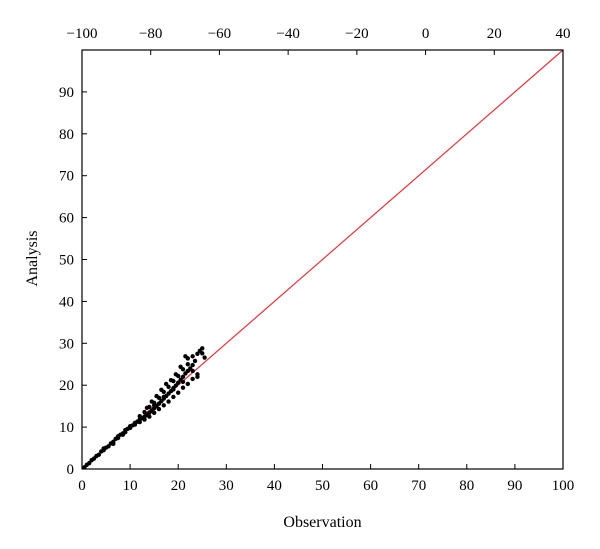 The height and width of the screenshot is (549, 600). What do you see at coordinates (178, 486) in the screenshot?
I see `x-tick-label: 20` at bounding box center [178, 486].